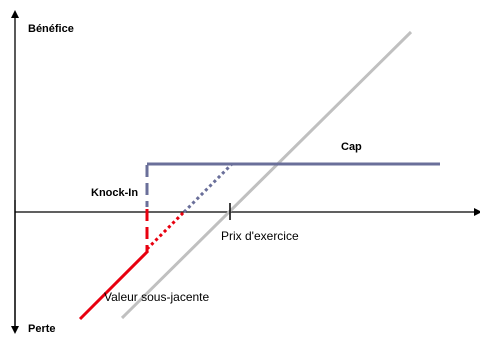  I want to click on y-axis-top-label: Bénéfice, so click(51, 29).